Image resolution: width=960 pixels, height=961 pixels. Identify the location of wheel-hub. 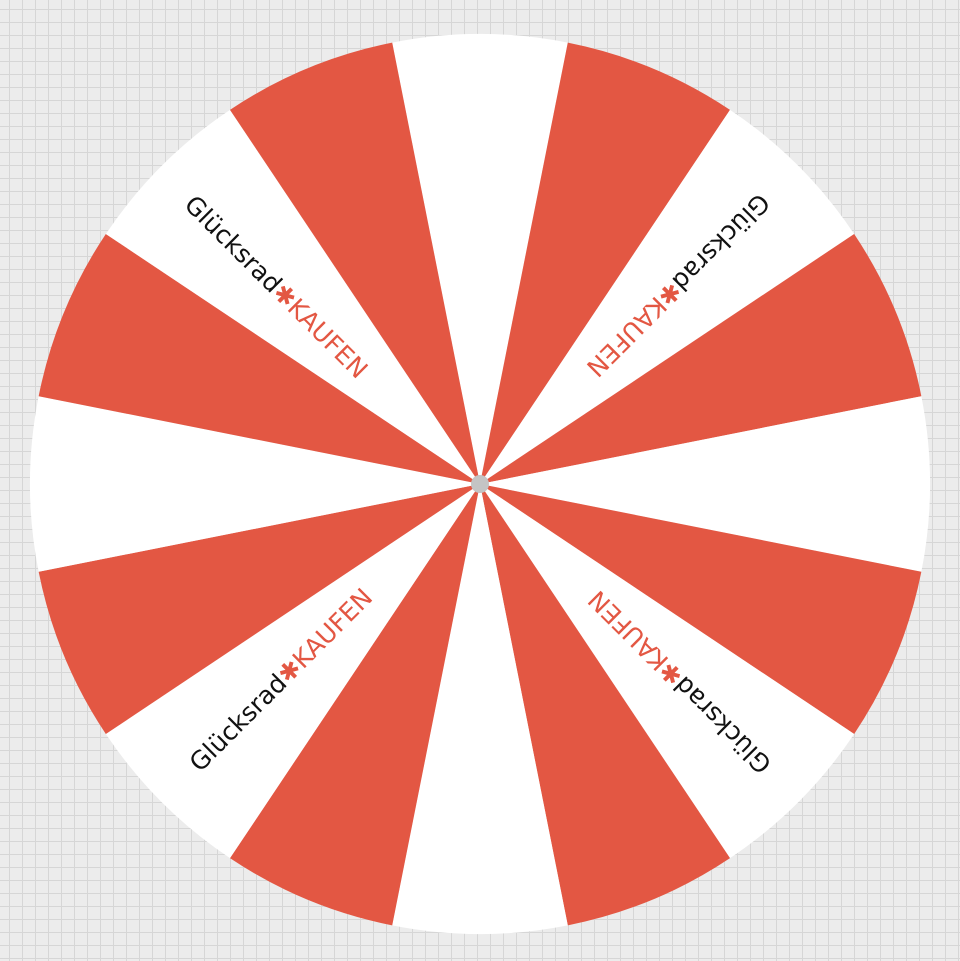
(480, 484).